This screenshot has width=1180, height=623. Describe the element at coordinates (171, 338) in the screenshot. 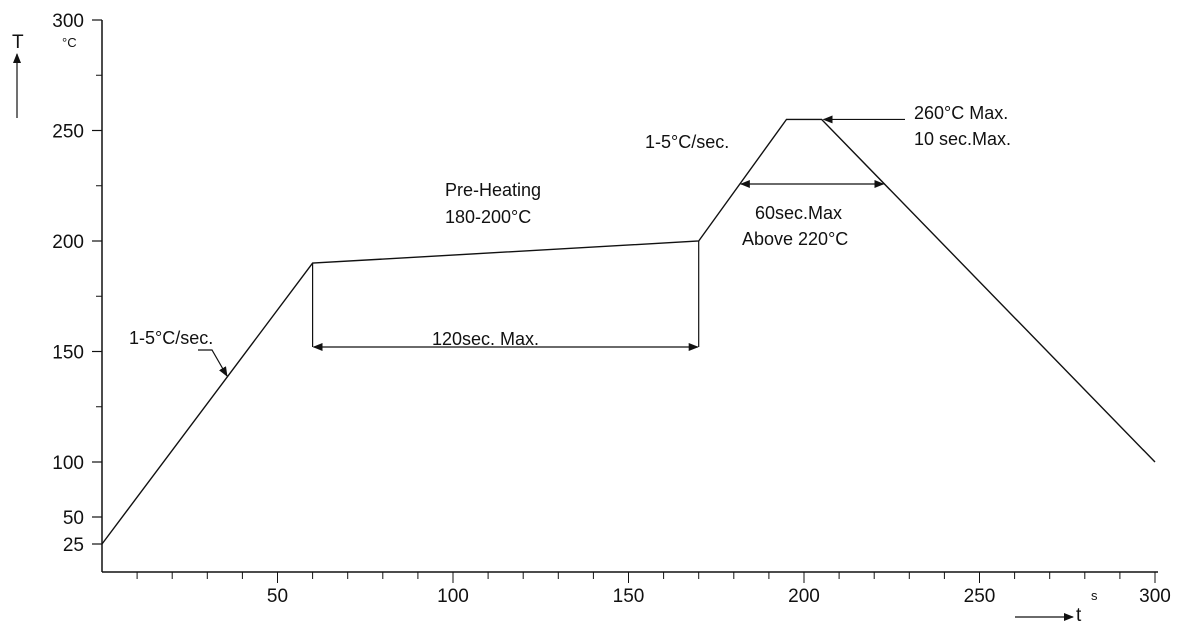

I see `ramp-up-rate-label: 1-5°C/sec.` at that location.